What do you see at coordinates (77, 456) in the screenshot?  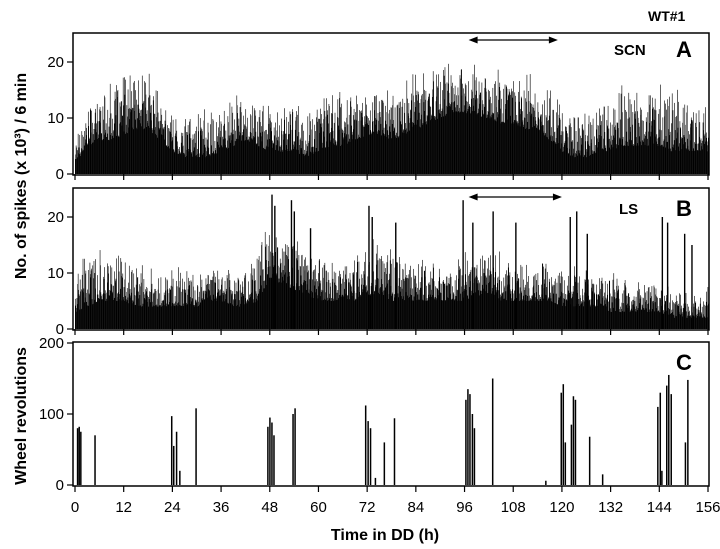 I see `wheel-bar` at bounding box center [77, 456].